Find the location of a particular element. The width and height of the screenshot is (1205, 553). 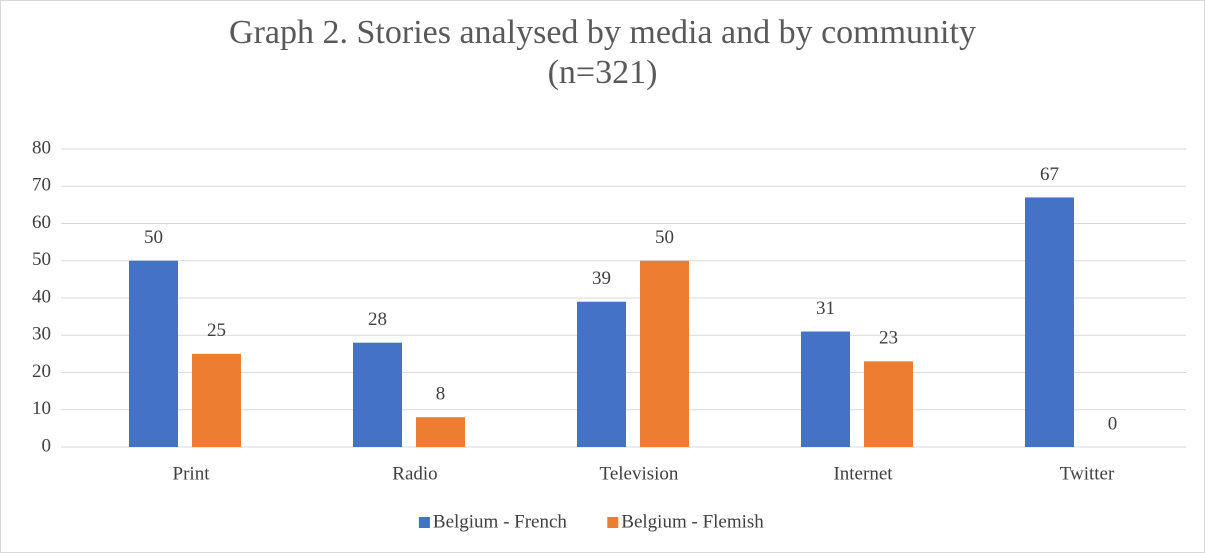

y-tick-label: 40 is located at coordinates (41, 296).